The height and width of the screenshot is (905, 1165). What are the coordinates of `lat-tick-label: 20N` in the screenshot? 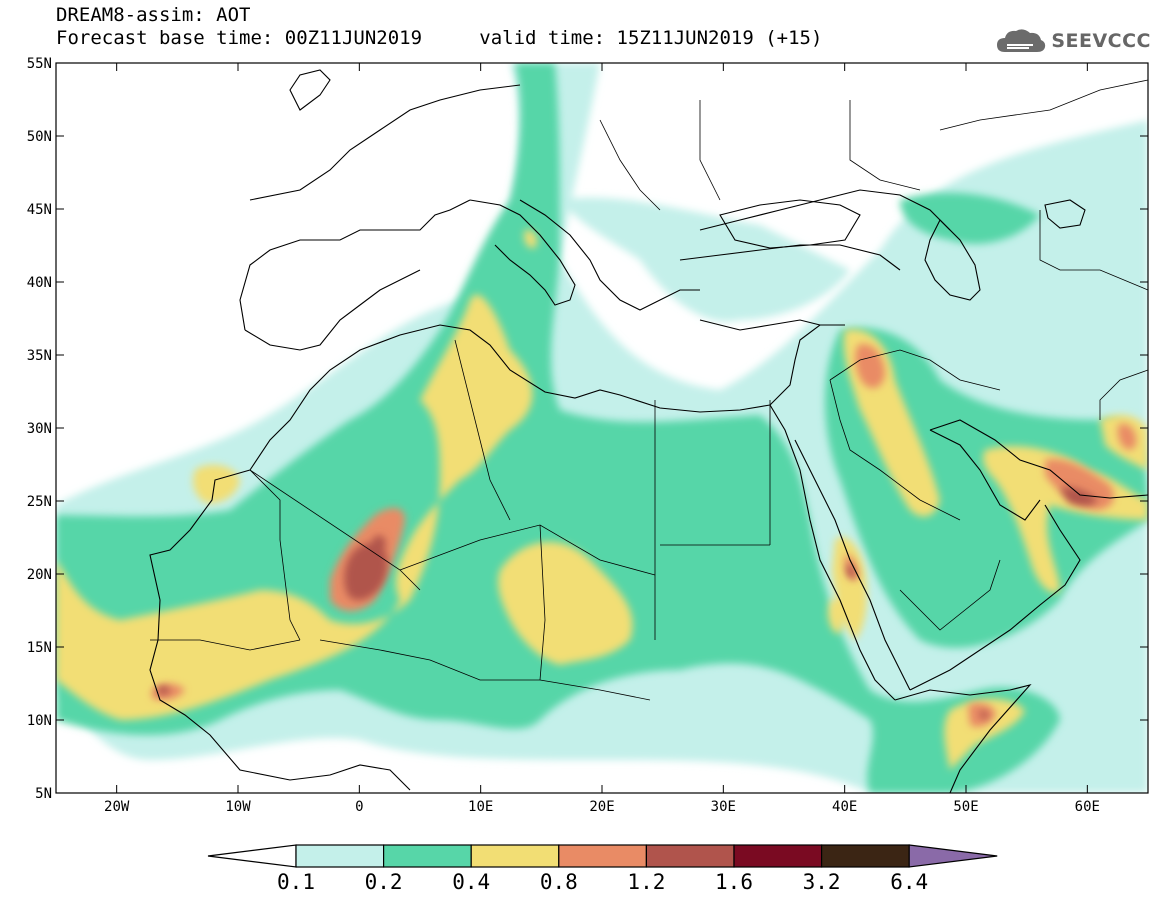 It's located at (39, 575).